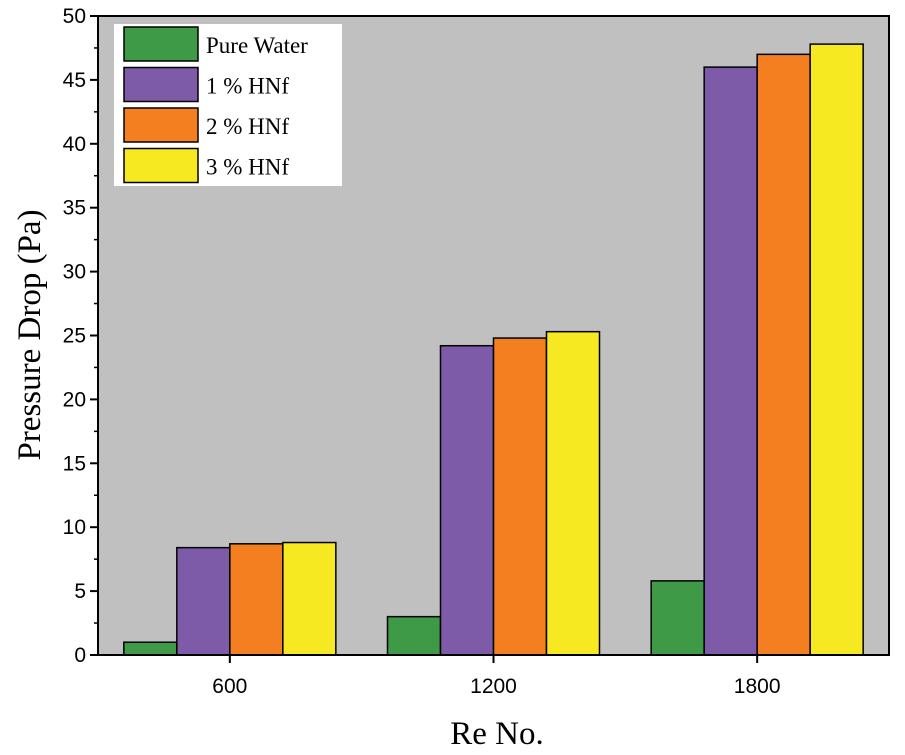  What do you see at coordinates (74, 16) in the screenshot?
I see `y-tick-label: 50` at bounding box center [74, 16].